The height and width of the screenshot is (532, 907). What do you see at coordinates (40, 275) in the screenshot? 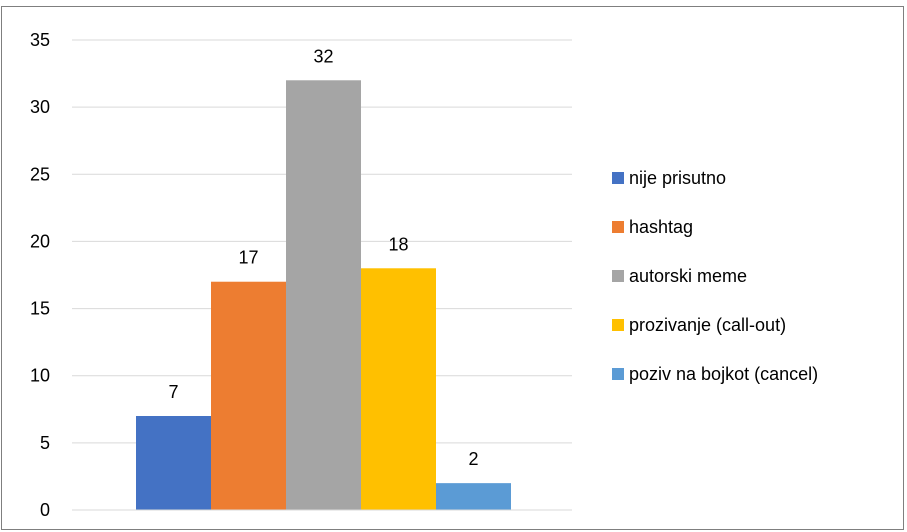
I see `y-axis-ticks: 0 5 10 15 20 25 30 35` at bounding box center [40, 275].